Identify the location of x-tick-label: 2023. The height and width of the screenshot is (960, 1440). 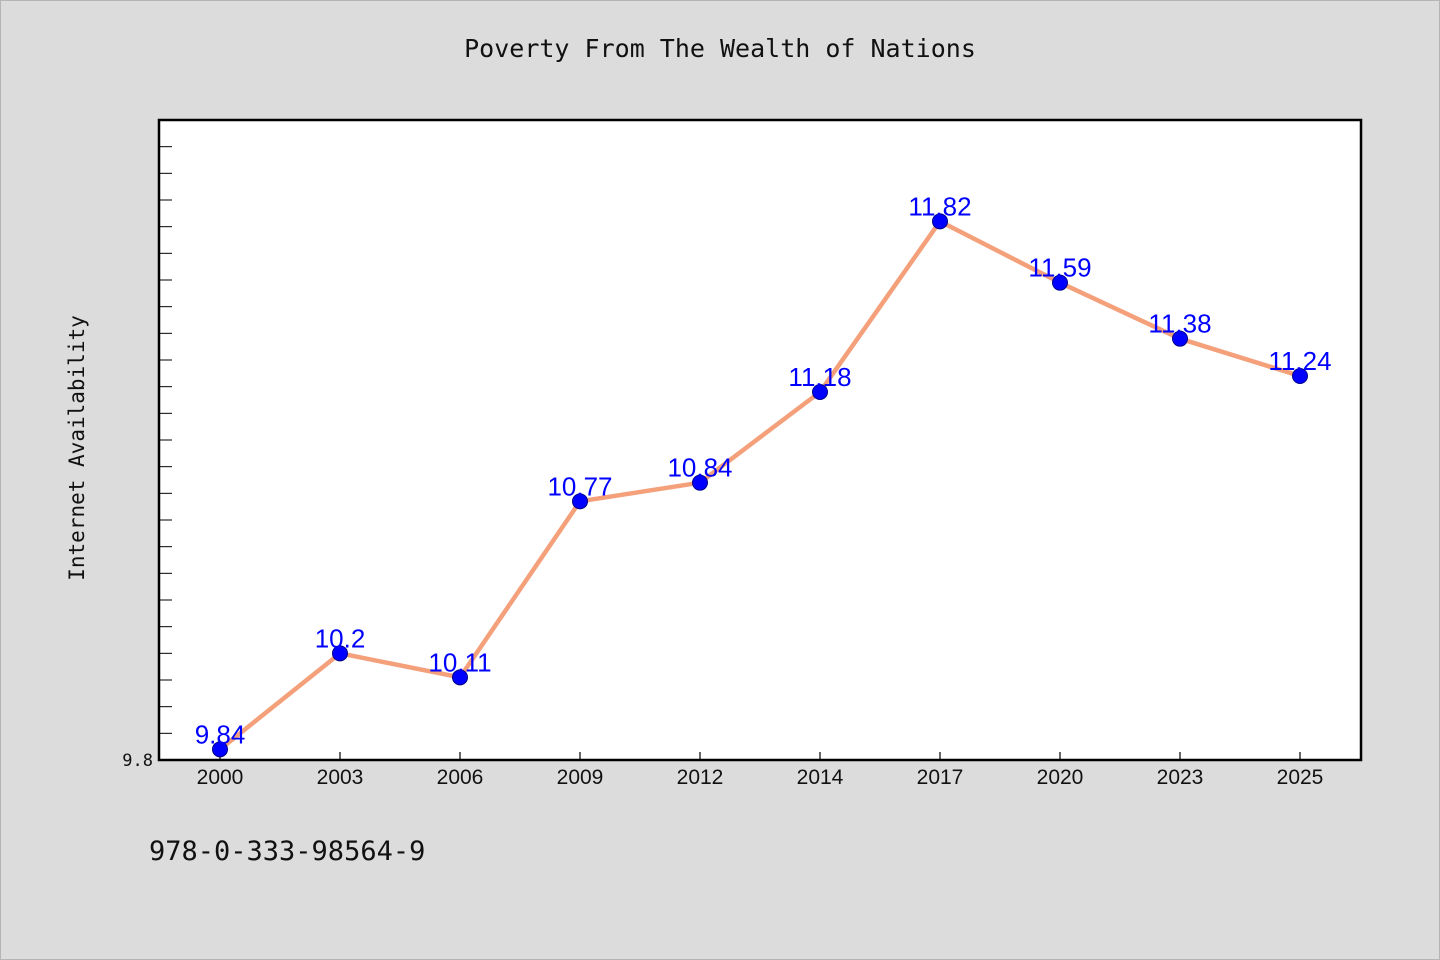
(1180, 777).